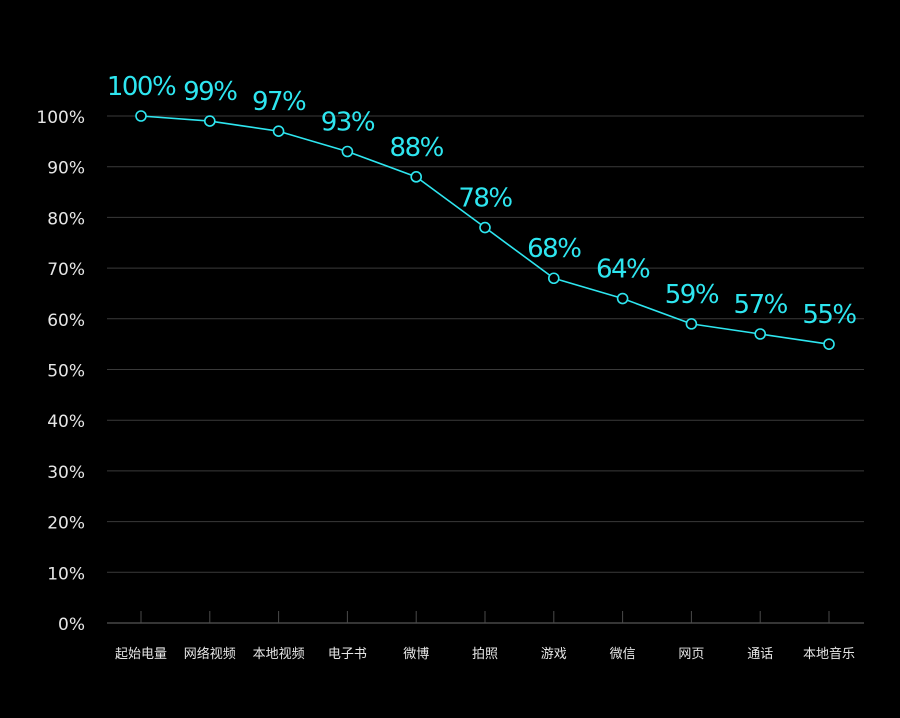 The height and width of the screenshot is (718, 900). What do you see at coordinates (554, 654) in the screenshot?
I see `x-tick-label: 游戏` at bounding box center [554, 654].